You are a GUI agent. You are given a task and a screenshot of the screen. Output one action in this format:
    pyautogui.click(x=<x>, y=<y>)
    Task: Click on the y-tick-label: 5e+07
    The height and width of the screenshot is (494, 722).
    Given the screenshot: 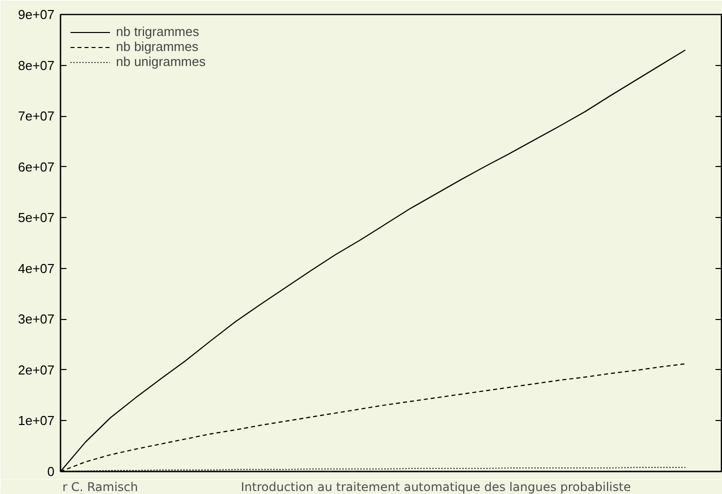 What is the action you would take?
    pyautogui.click(x=36, y=218)
    